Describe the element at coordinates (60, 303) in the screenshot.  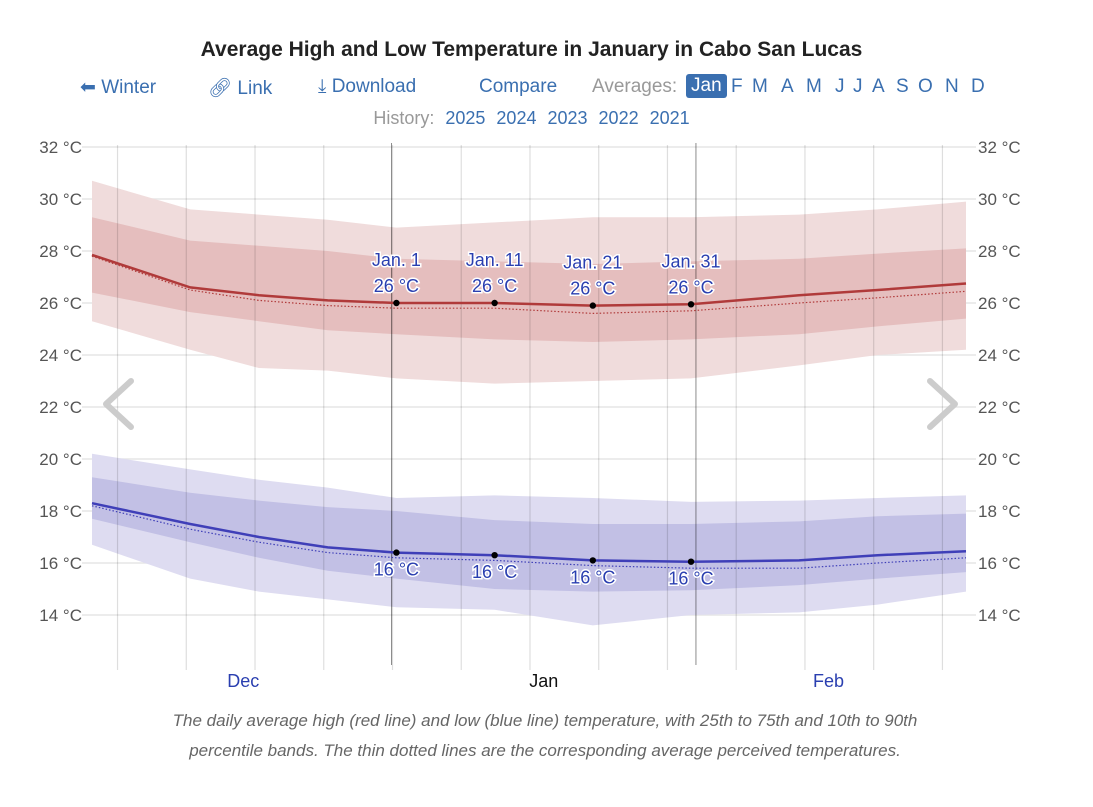
I see `y-tick-label-left: 26 °C` at that location.